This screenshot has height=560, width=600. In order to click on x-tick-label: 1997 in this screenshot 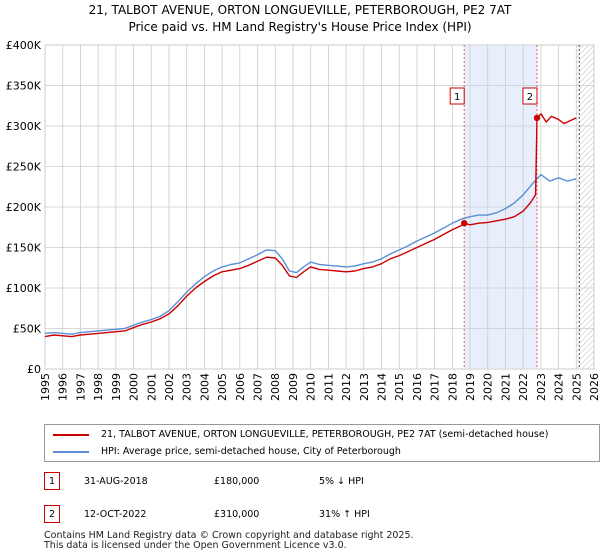, I will do `click(80, 387)`.